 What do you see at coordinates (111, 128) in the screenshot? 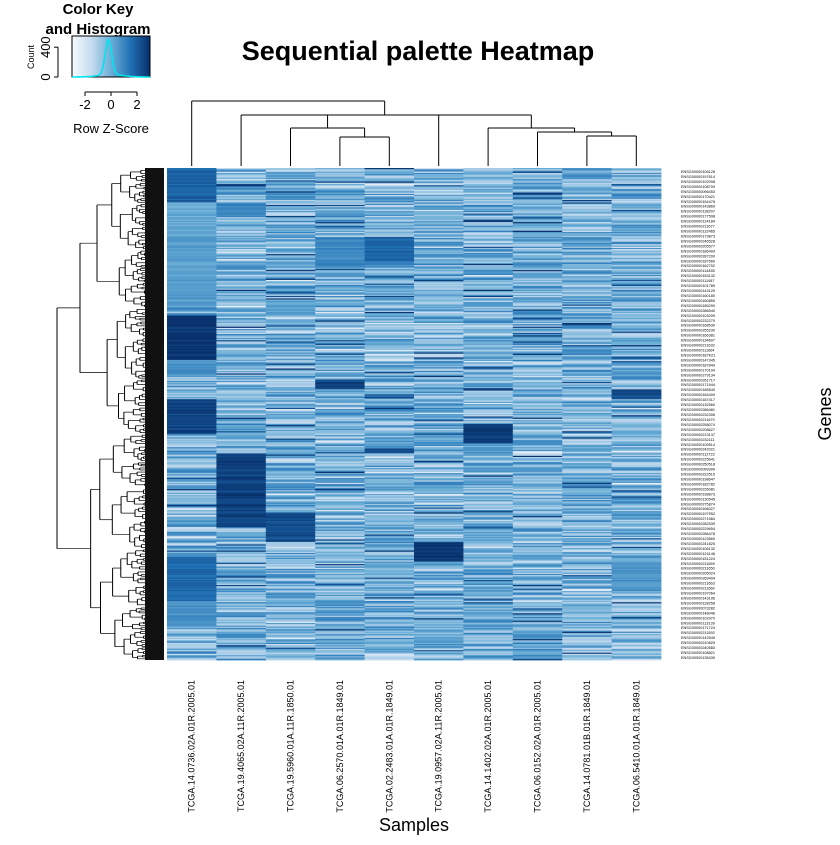
I see `color-key-xlabel: Row Z-Score` at bounding box center [111, 128].